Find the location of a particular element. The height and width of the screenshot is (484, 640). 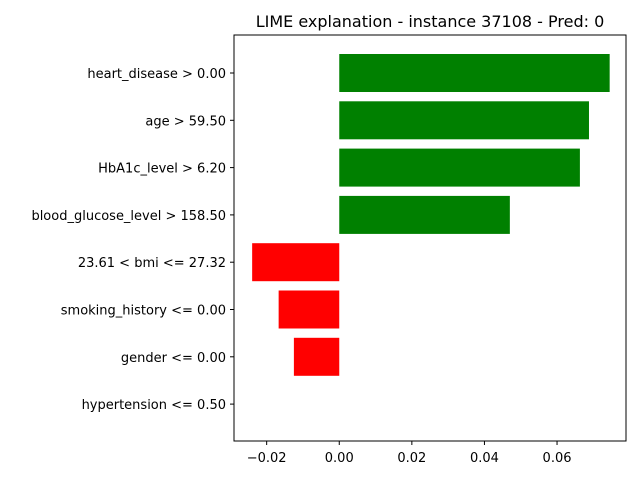

x-tick-label: 0.02 is located at coordinates (411, 458).